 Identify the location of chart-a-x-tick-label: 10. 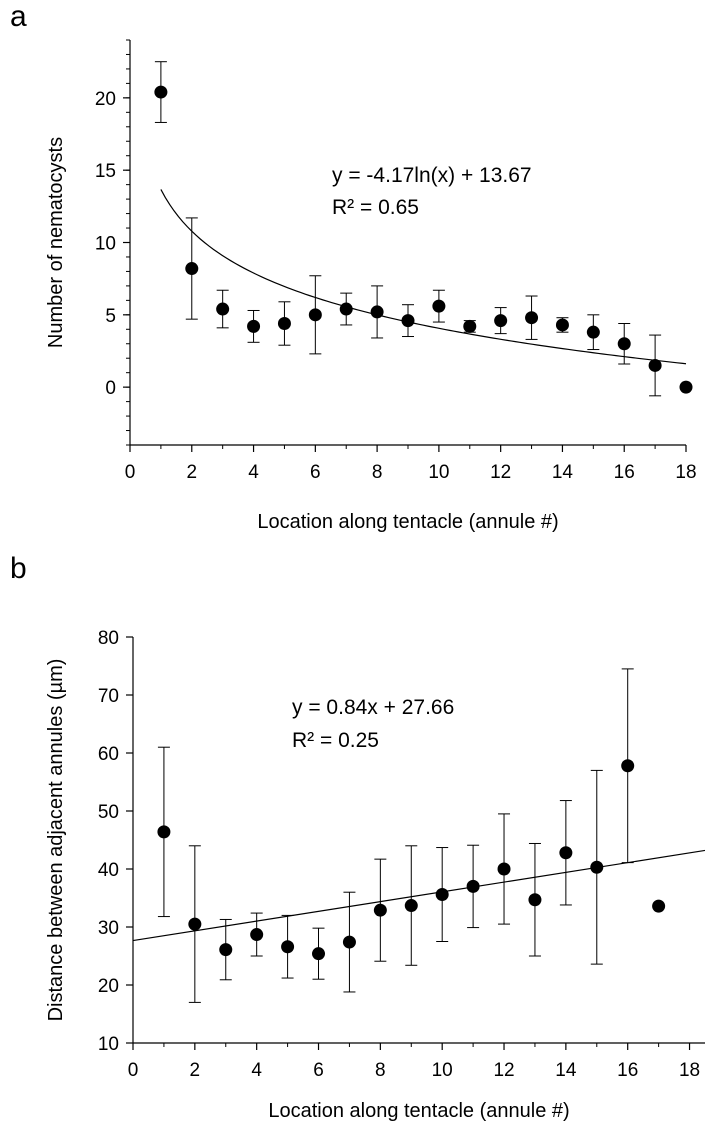
(438, 472).